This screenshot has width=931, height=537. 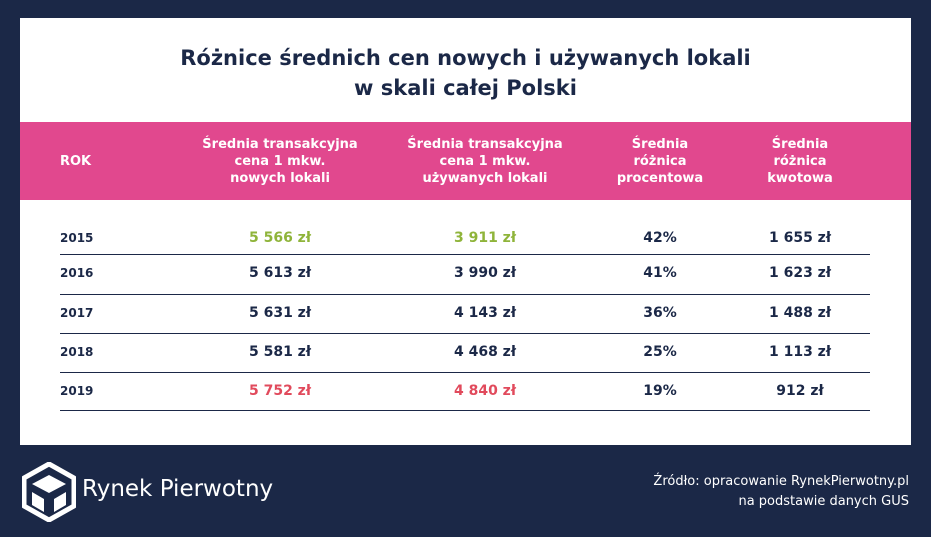 I want to click on table-cell: 41%, so click(x=660, y=273).